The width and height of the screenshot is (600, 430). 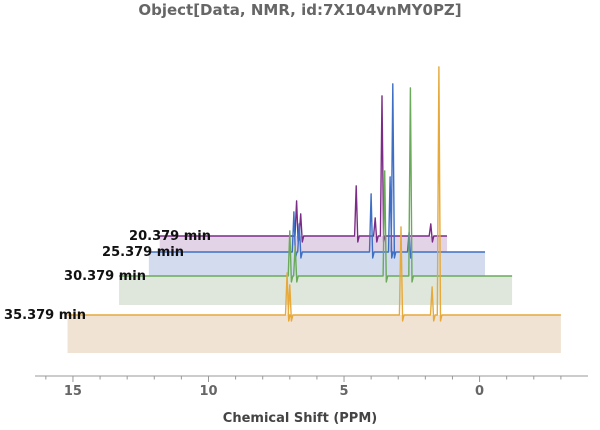 What do you see at coordinates (105, 276) in the screenshot?
I see `series-label: 30.379 min` at bounding box center [105, 276].